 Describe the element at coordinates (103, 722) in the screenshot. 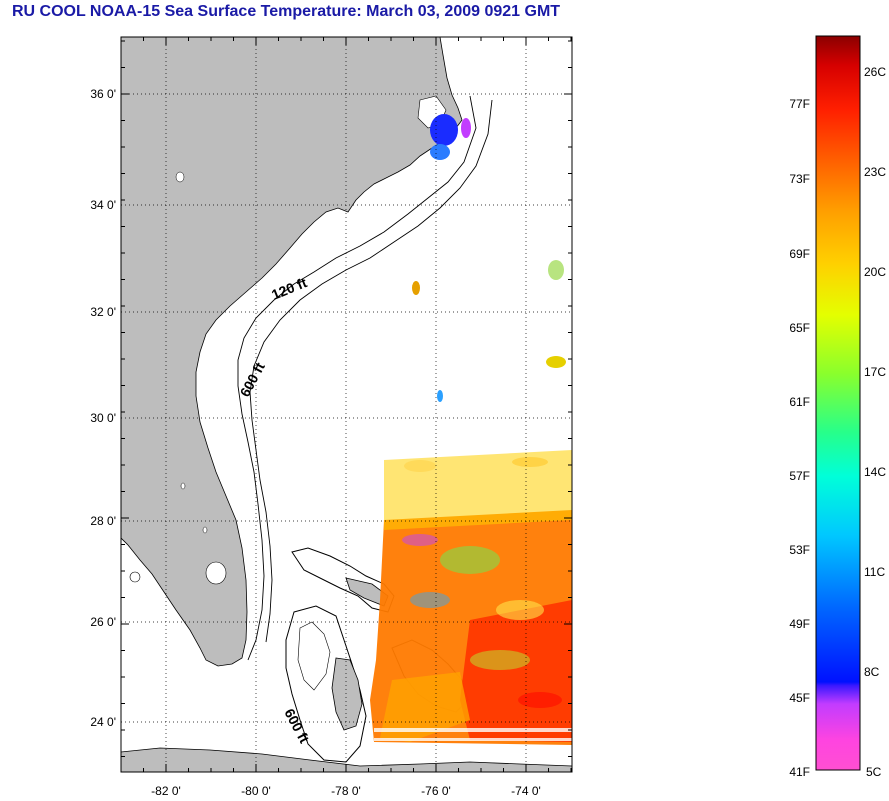

I see `lat-label: 24 0'` at that location.